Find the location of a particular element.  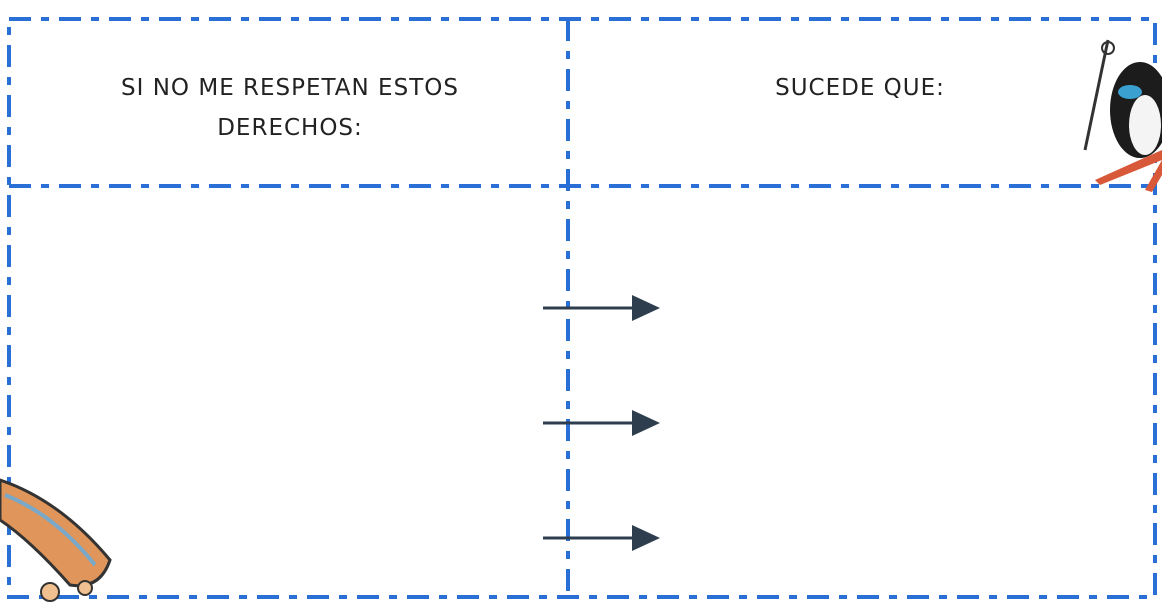

column-header: SUCEDE QUE: is located at coordinates (860, 88).